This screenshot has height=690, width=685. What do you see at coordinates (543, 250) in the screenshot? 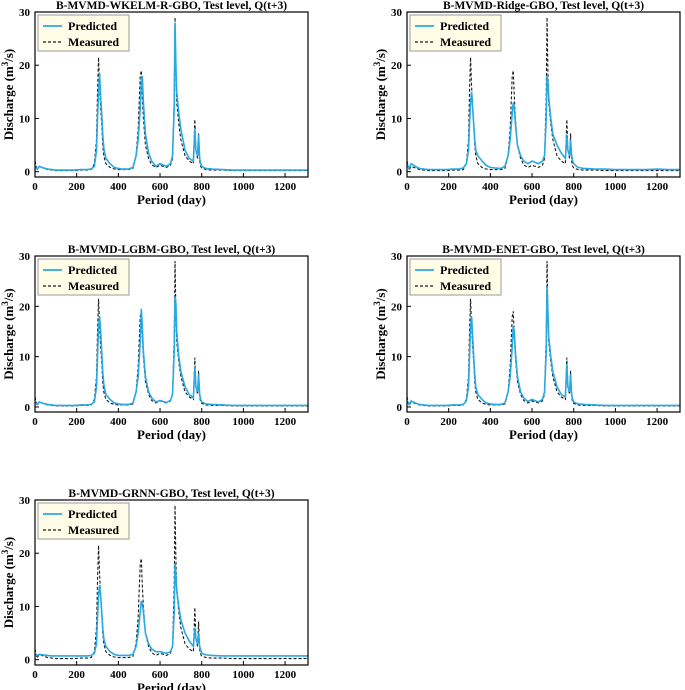
I see `chart-title: B-MVMD-ENET-GBO, Test level, Q(t+3)` at bounding box center [543, 250].